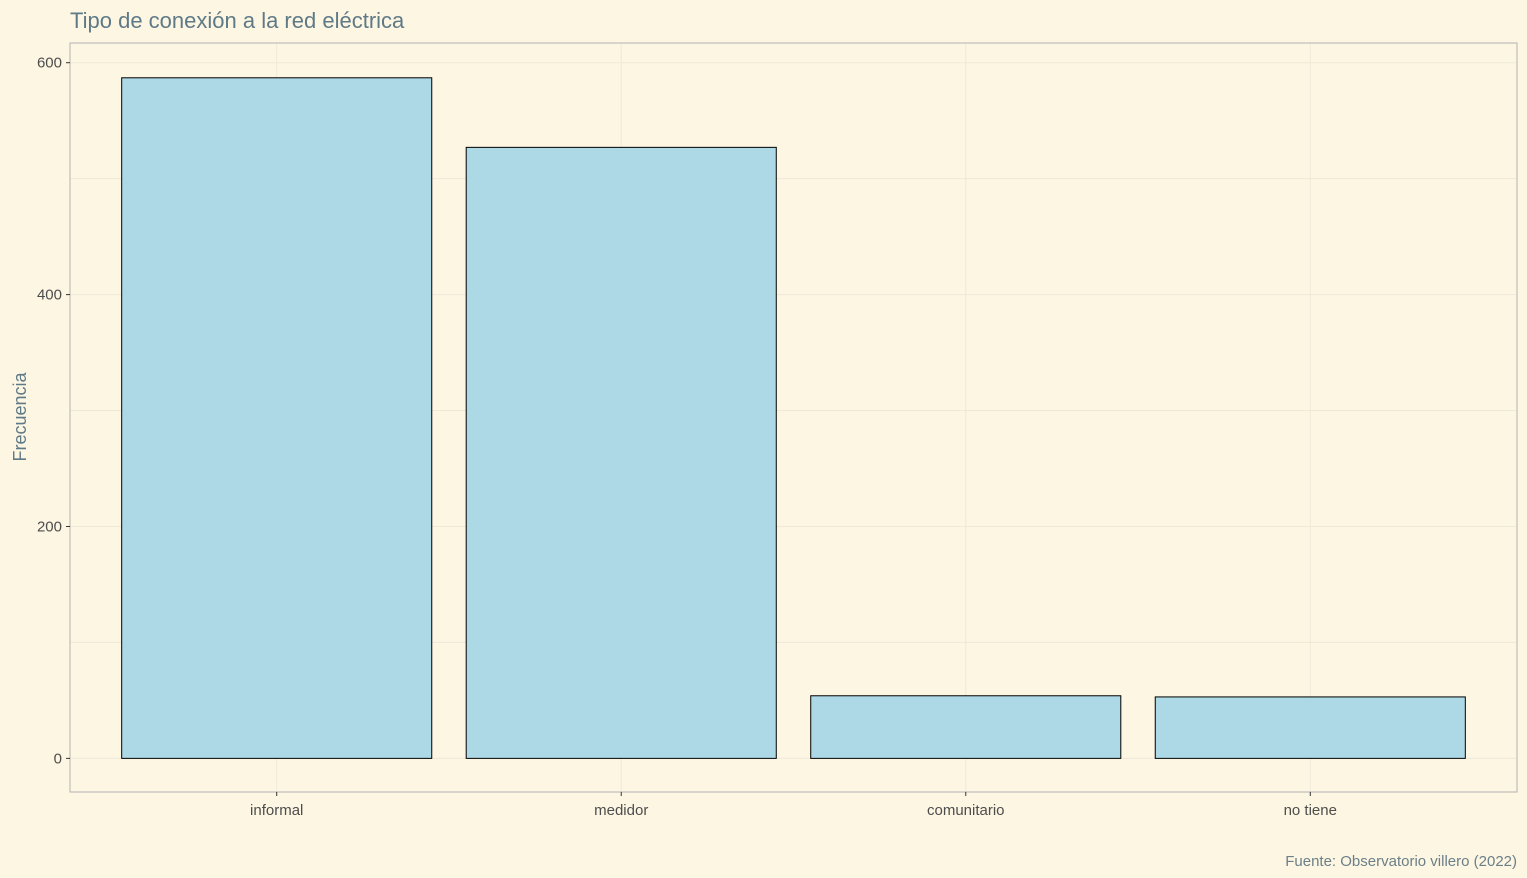 Image resolution: width=1527 pixels, height=878 pixels. I want to click on y-tick-label: 0, so click(58, 758).